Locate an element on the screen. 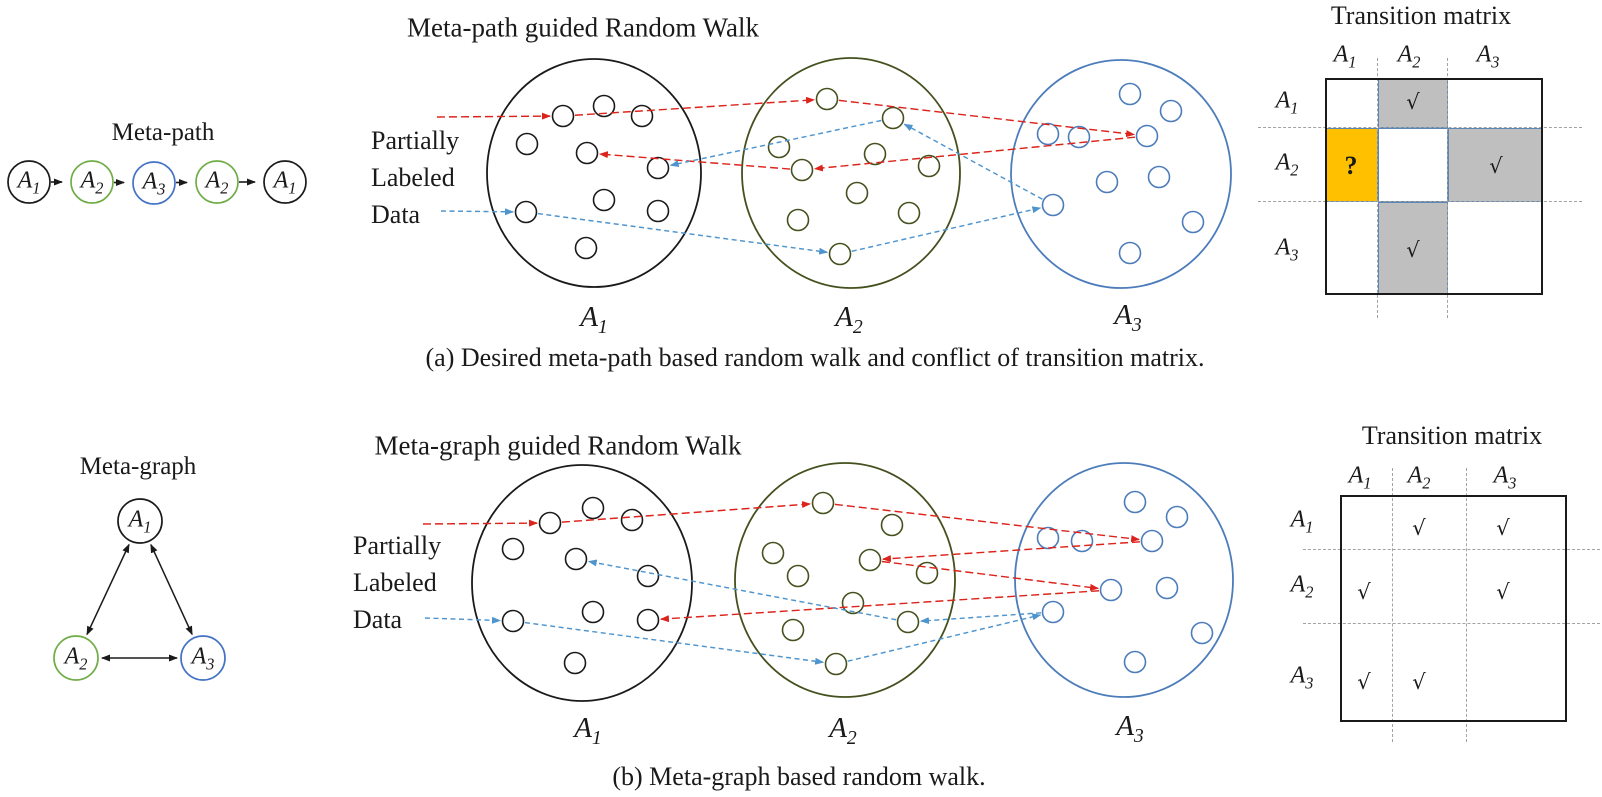 This screenshot has height=797, width=1602. meta-graph-node-A2 is located at coordinates (76, 658).